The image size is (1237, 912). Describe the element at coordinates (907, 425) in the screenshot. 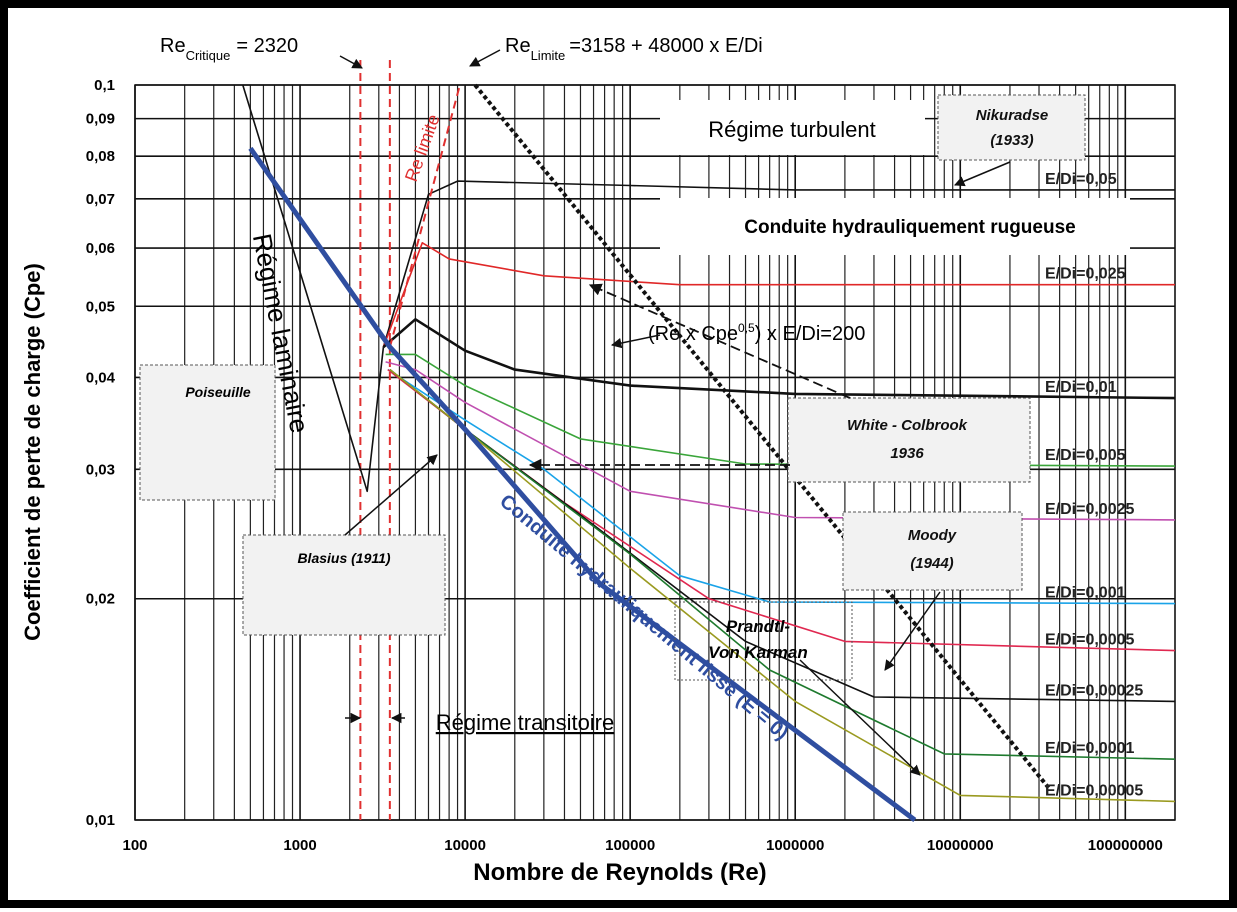

I see `white-colbrook: White - Colbrook` at that location.